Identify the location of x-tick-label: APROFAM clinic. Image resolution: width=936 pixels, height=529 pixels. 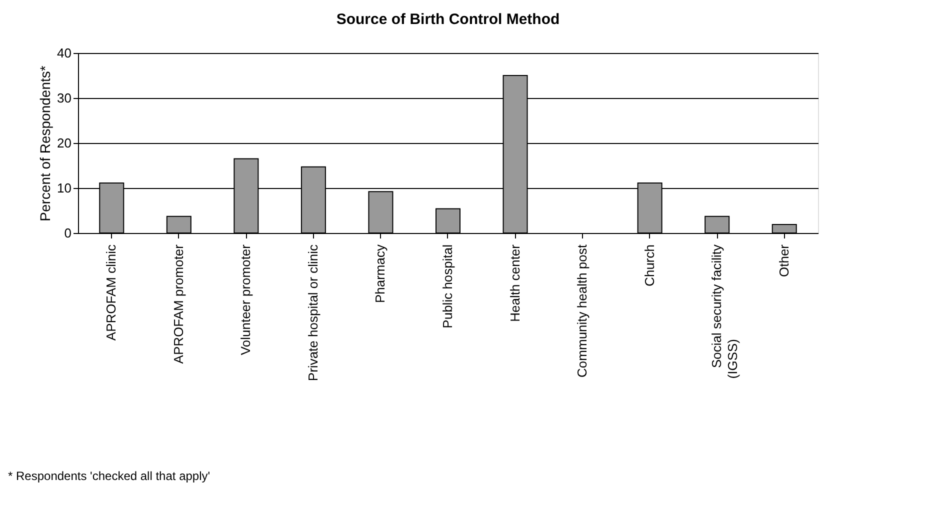
(111, 292).